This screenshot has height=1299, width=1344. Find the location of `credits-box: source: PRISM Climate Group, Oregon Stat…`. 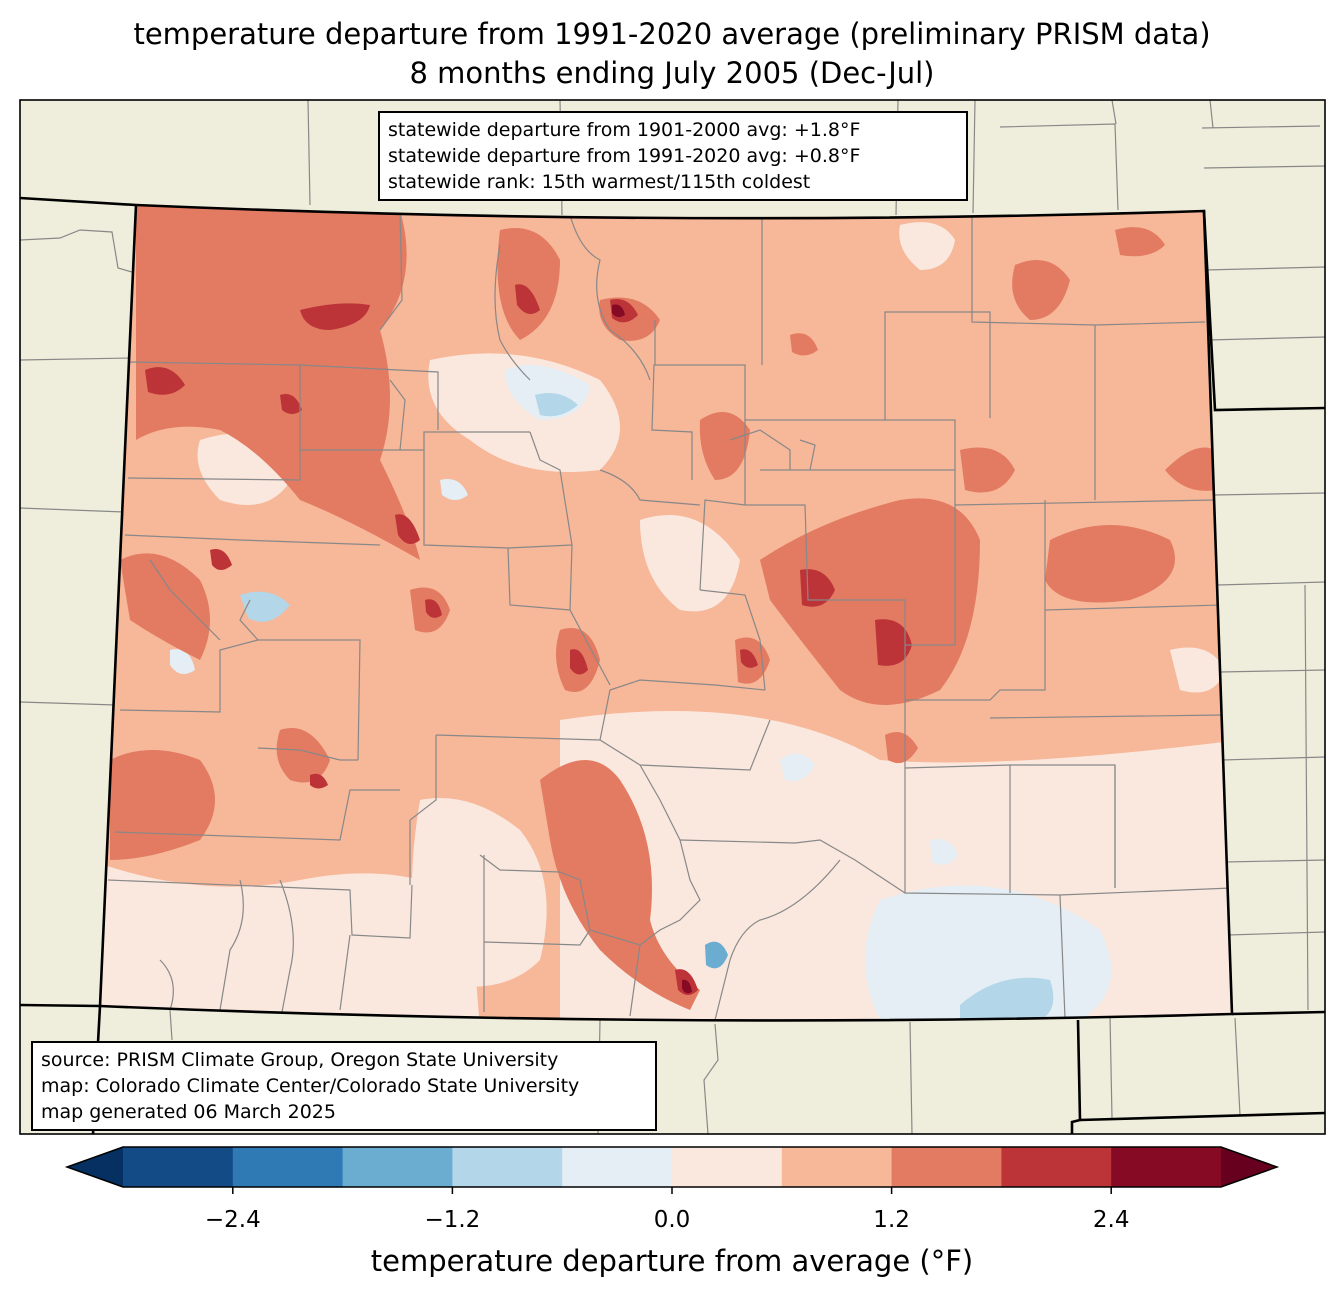

credits-box: source: PRISM Climate Group, Oregon Stat… is located at coordinates (344, 1086).